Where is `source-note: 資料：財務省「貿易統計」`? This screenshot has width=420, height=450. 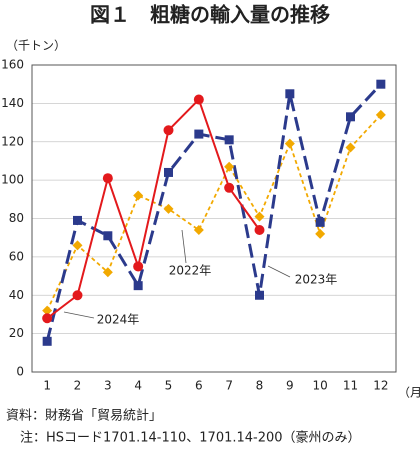 source-note: 資料：財務省「貿易統計」 is located at coordinates (84, 416).